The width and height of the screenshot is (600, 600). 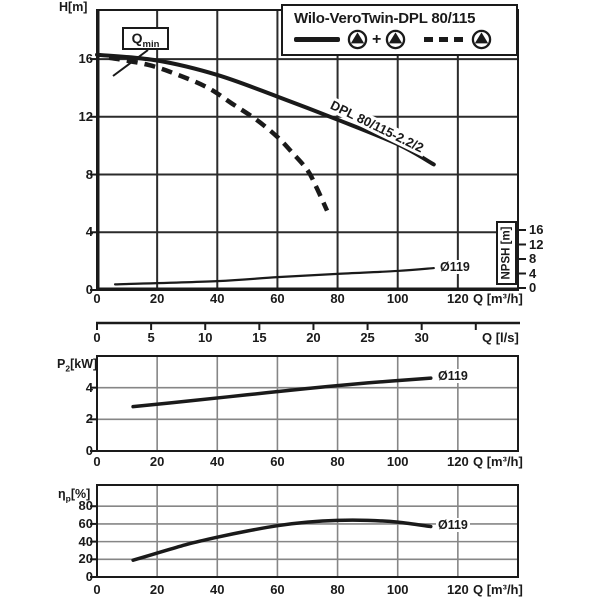 I want to click on power-diameter-label: Ø119, so click(x=453, y=376).